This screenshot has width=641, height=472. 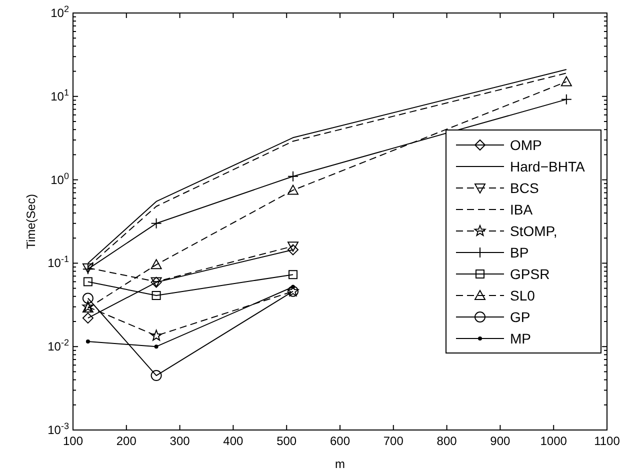 I want to click on x-tick-label: 400, so click(x=233, y=441).